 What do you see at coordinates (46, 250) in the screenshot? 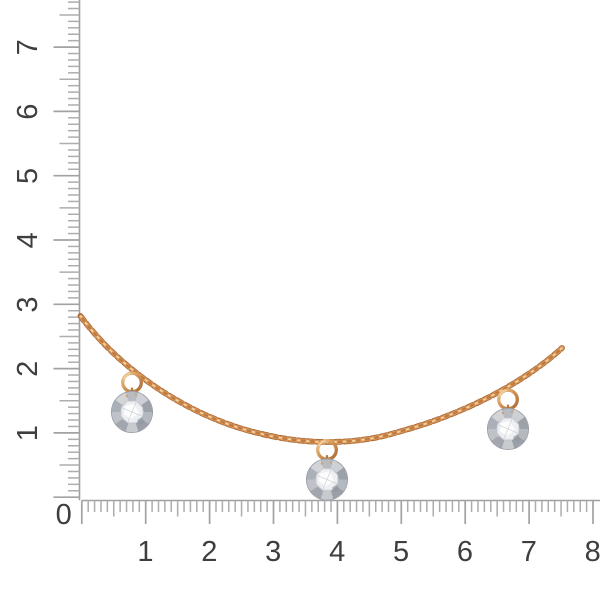
I see `vertical-ruler: 1 2 3 4 5 6 7` at bounding box center [46, 250].